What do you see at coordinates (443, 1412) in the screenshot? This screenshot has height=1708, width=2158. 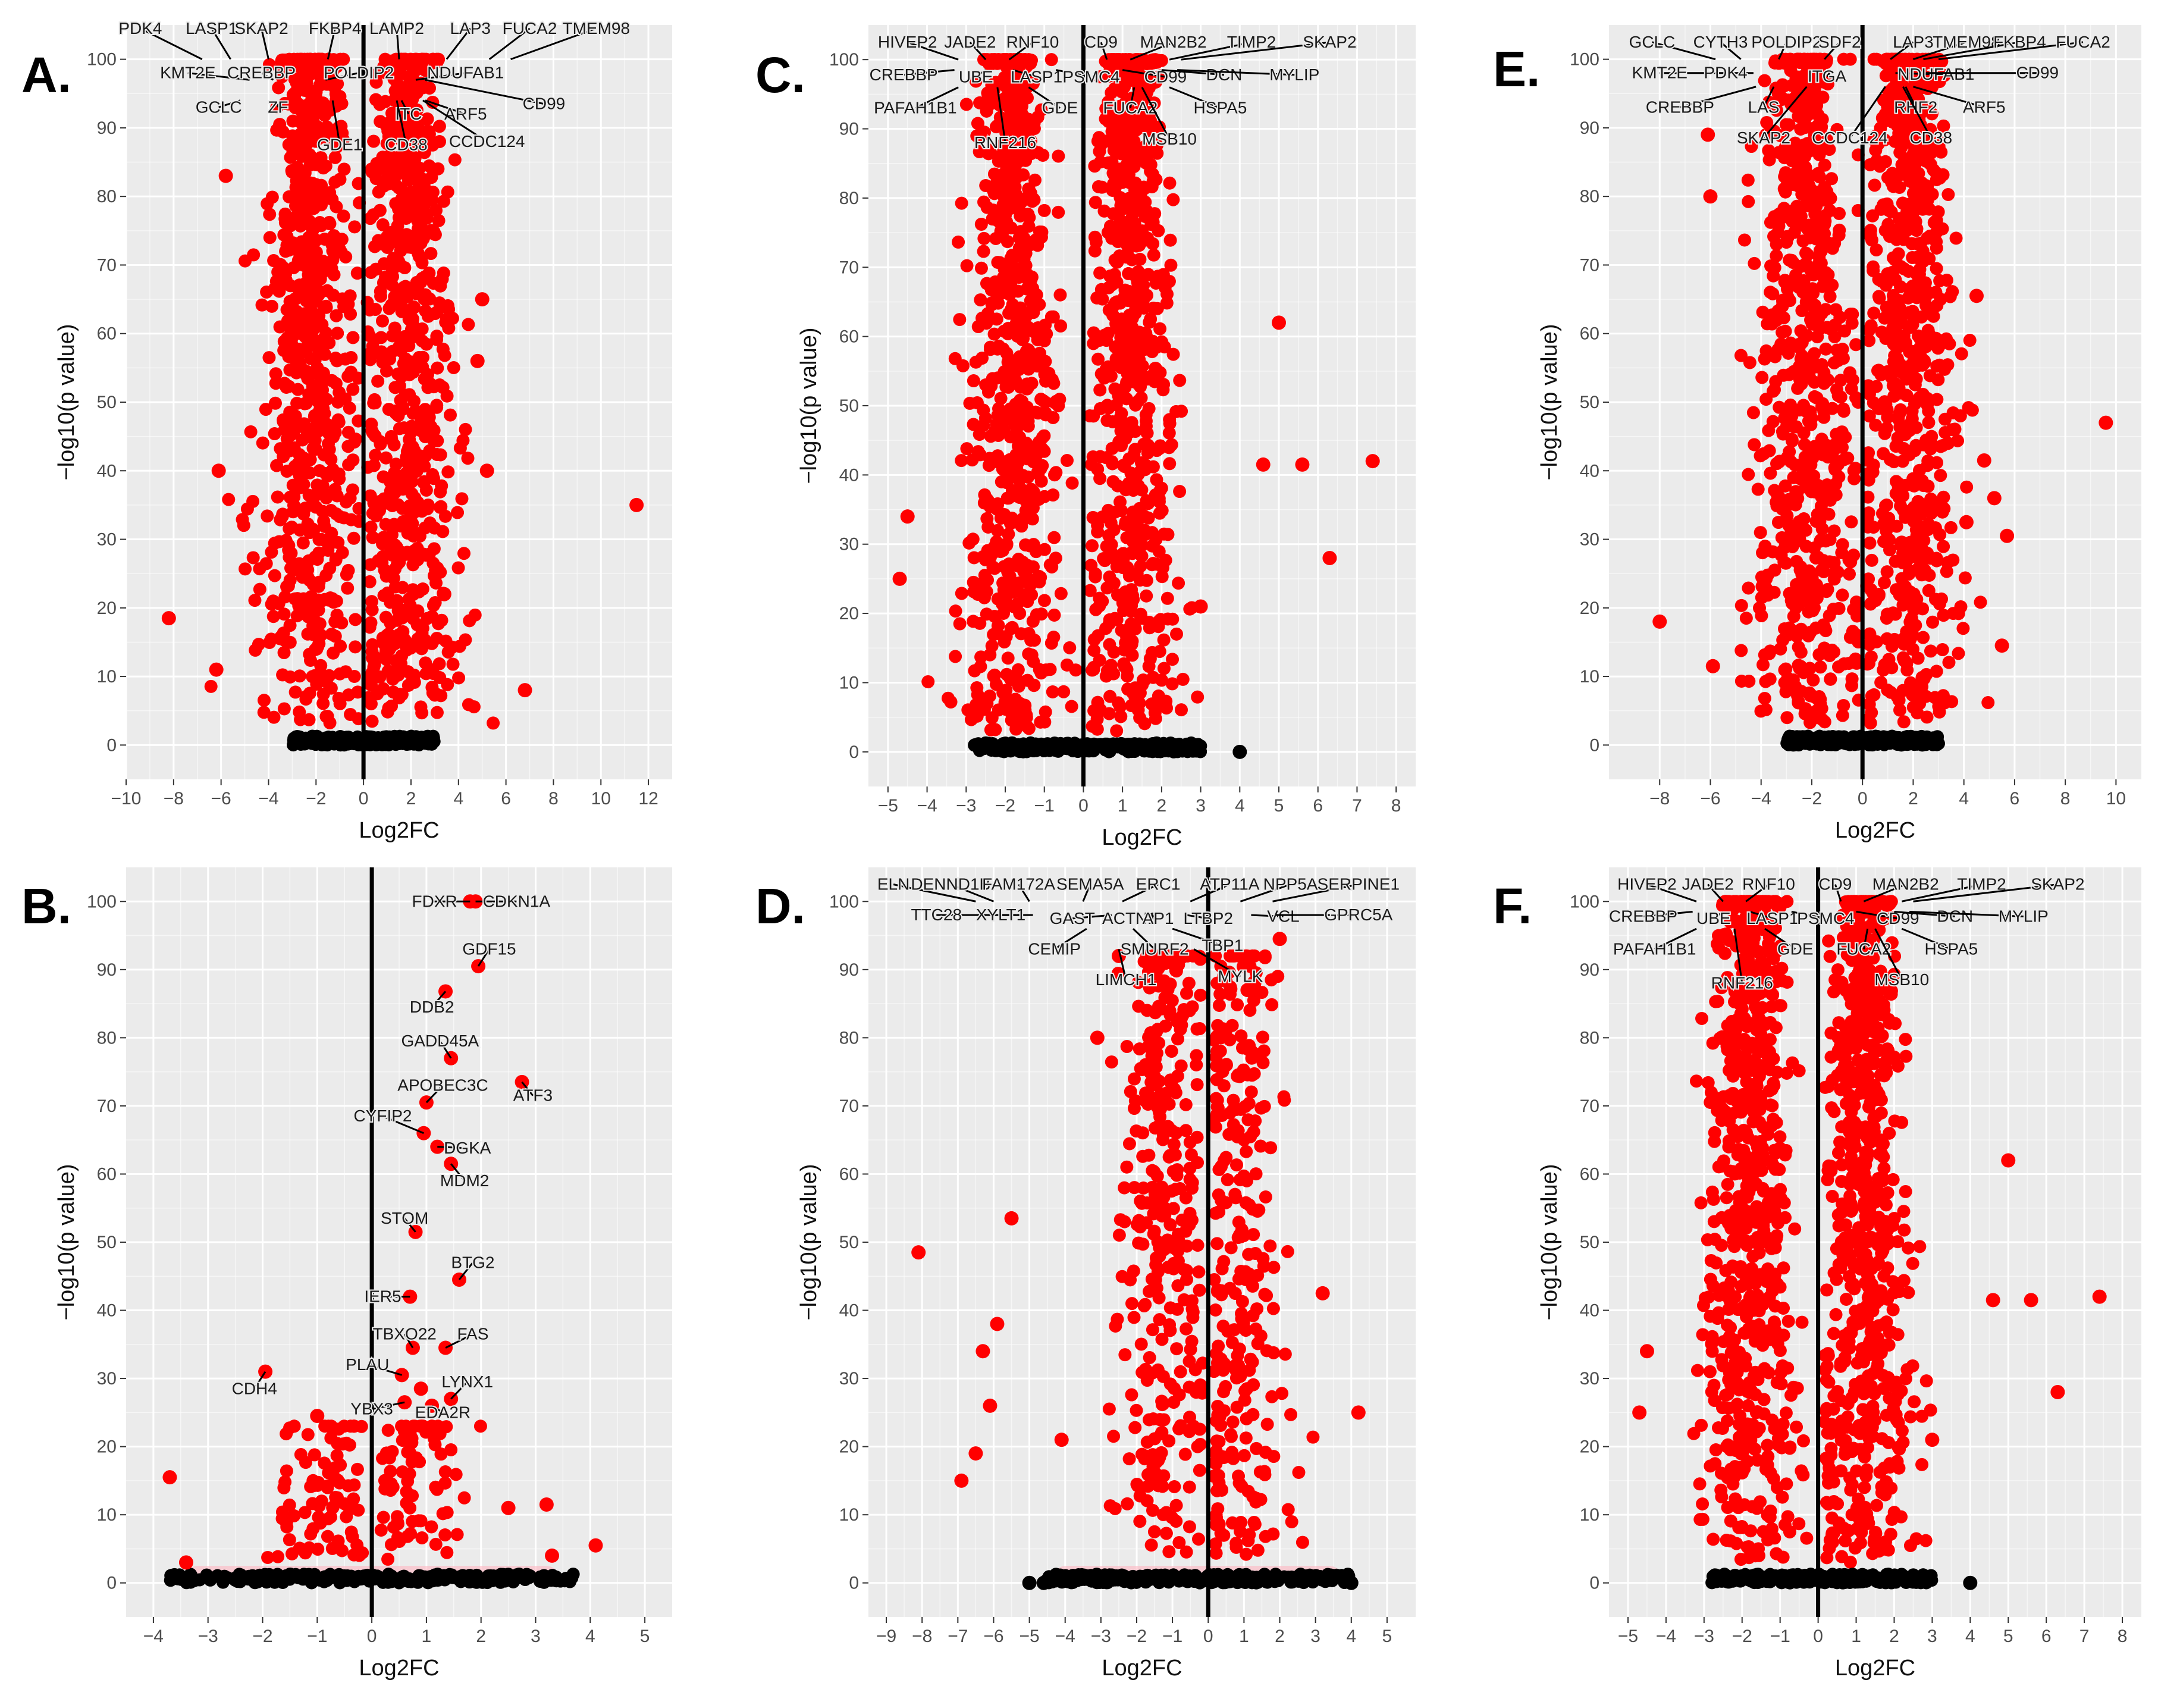 I see `gene-label: EDA2R` at bounding box center [443, 1412].